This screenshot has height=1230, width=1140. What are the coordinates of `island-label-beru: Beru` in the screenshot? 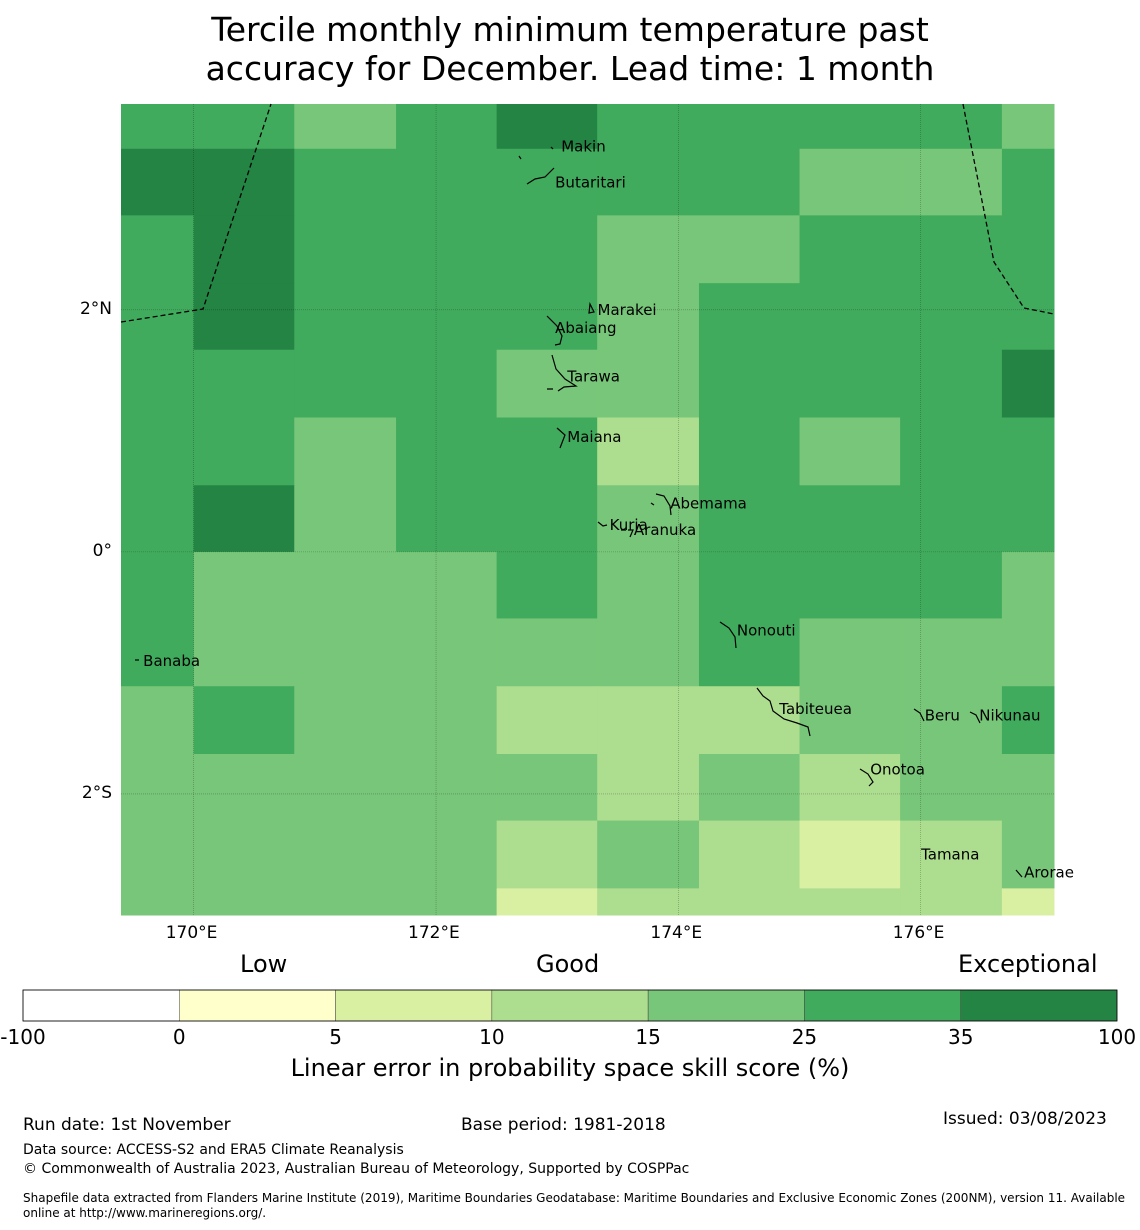 It's located at (942, 715).